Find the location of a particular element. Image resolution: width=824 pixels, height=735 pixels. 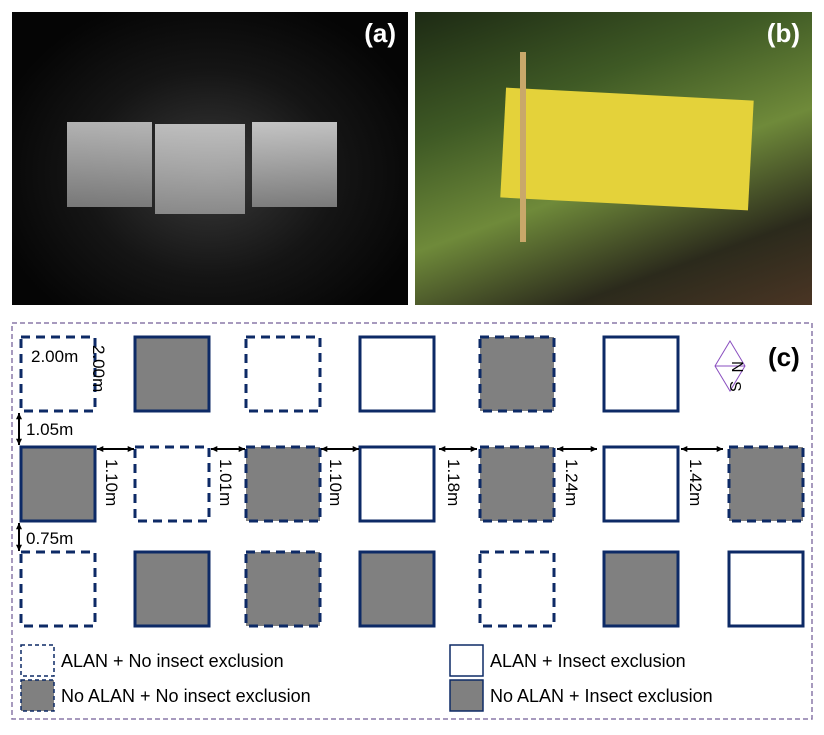

legend-label: No ALAN + No insect exclusion is located at coordinates (186, 696).